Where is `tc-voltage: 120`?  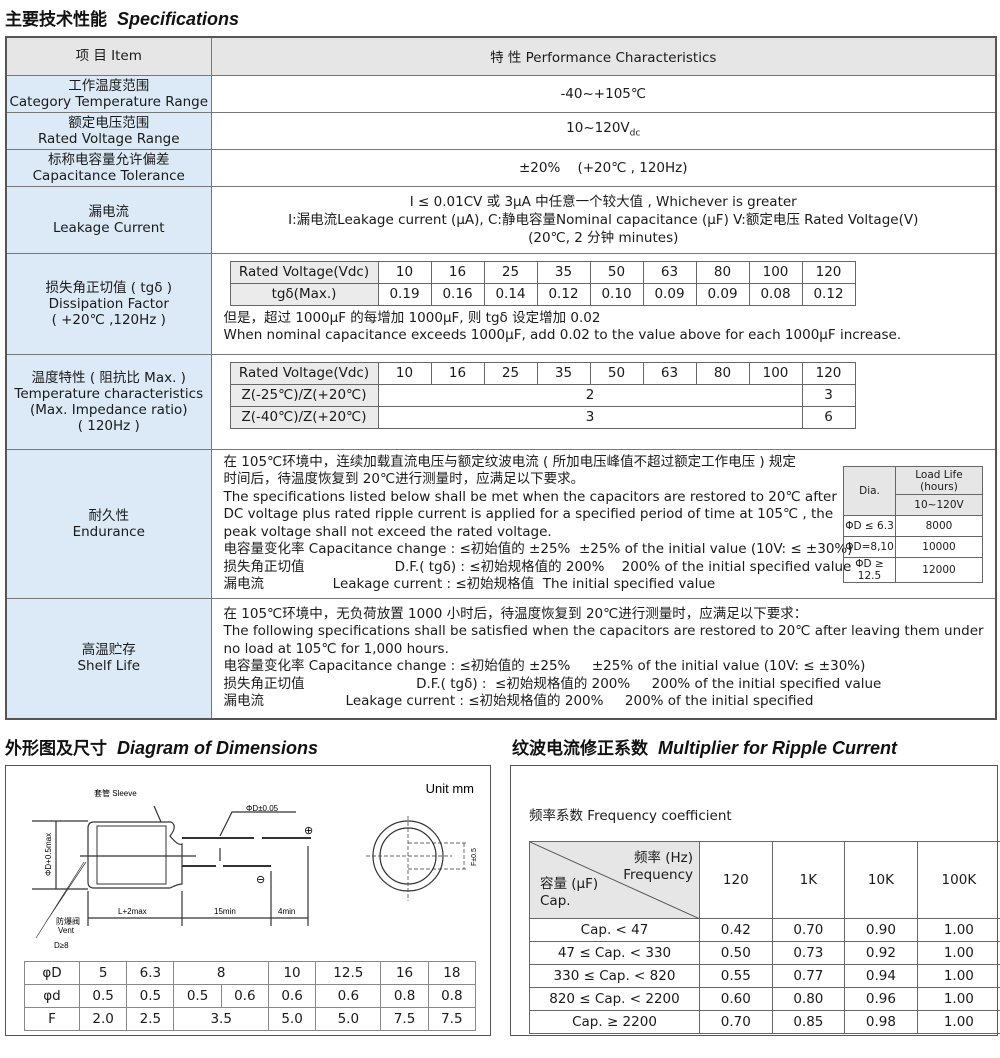
tc-voltage: 120 is located at coordinates (828, 373).